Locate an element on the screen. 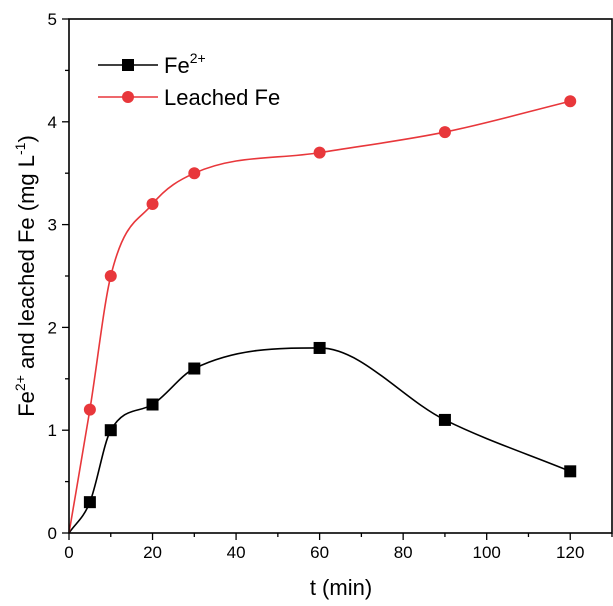 This screenshot has height=606, width=613. x-axis-title: t (min) is located at coordinates (341, 587).